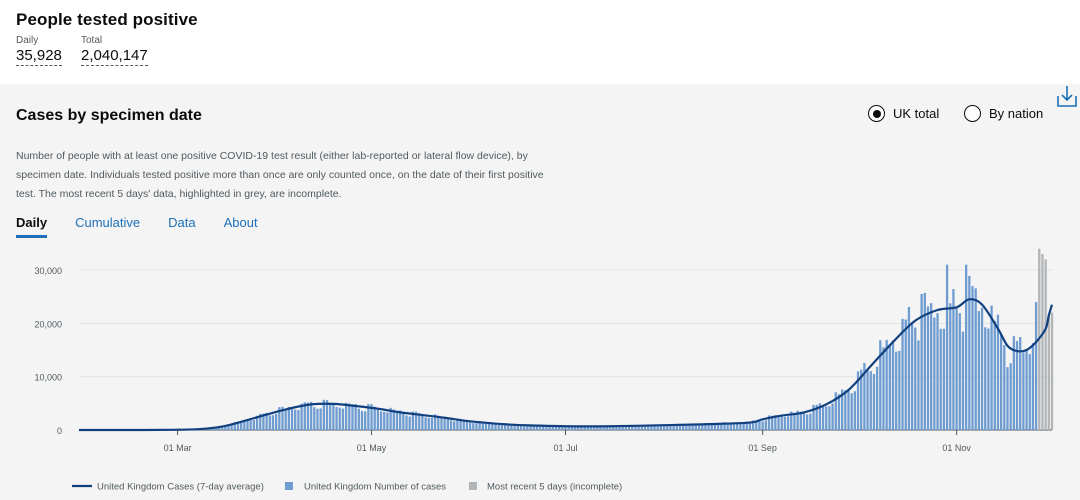 This screenshot has height=500, width=1080. Describe the element at coordinates (1067, 96) in the screenshot. I see `download-icon` at that location.